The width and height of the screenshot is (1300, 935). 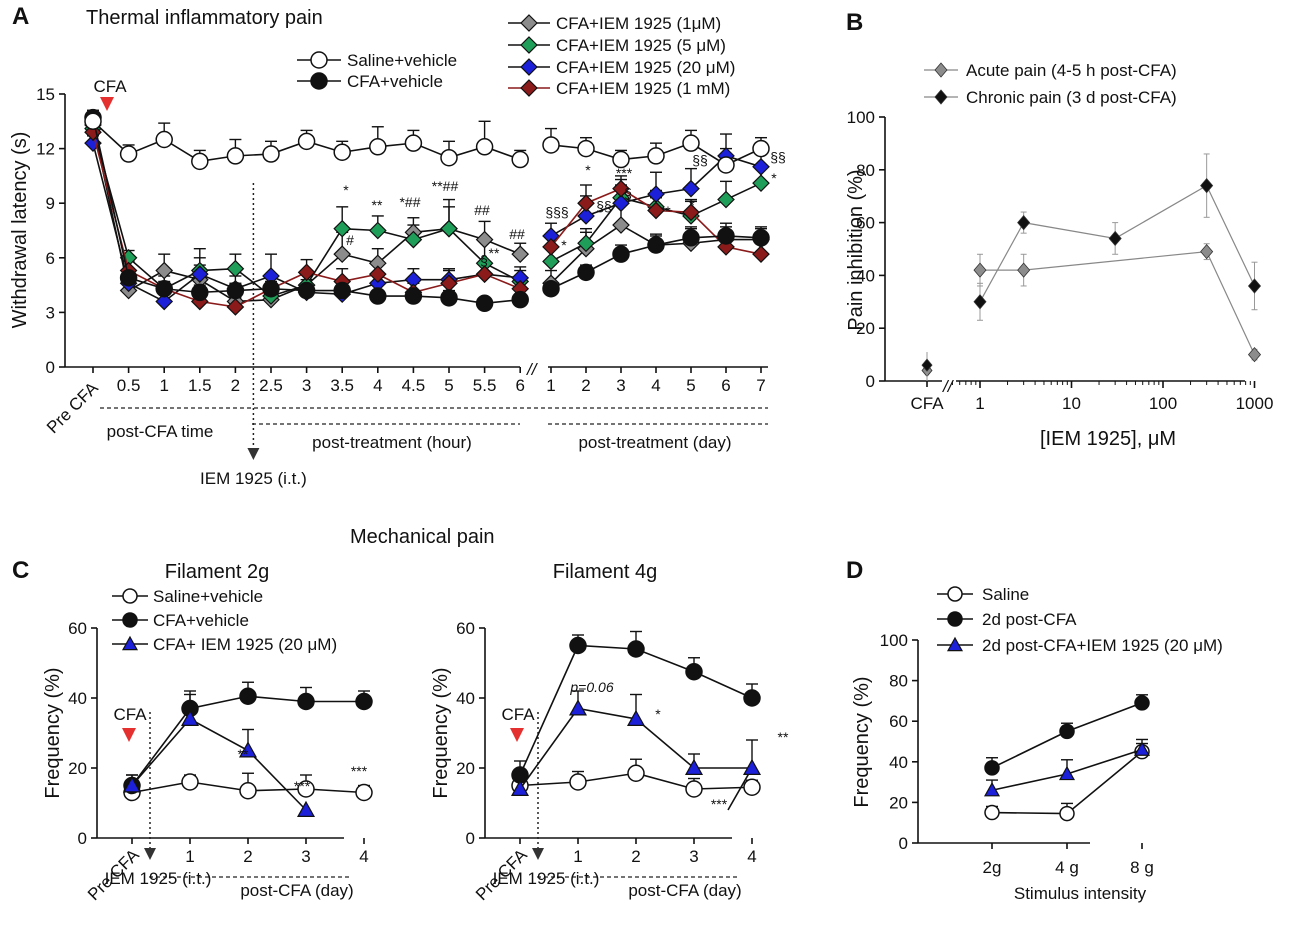 What do you see at coordinates (465, 698) in the screenshot?
I see `c2-y-tick-label: 40` at bounding box center [465, 698].